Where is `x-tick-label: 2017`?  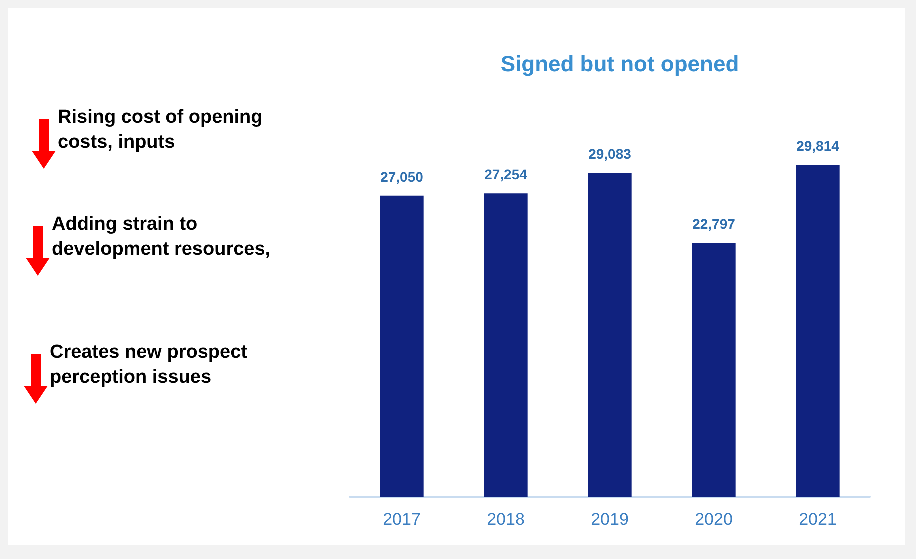 x-tick-label: 2017 is located at coordinates (402, 519).